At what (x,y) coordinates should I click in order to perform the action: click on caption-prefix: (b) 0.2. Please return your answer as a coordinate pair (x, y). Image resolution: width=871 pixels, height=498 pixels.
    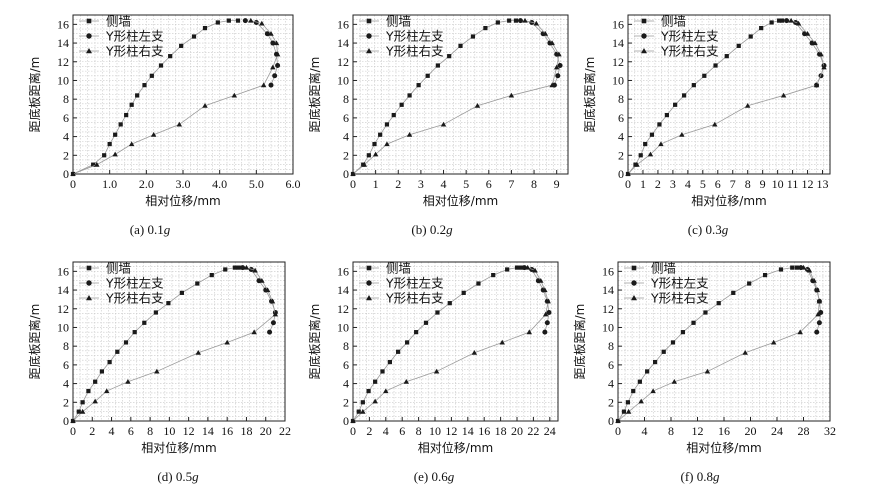
    Looking at the image, I should click on (429, 229).